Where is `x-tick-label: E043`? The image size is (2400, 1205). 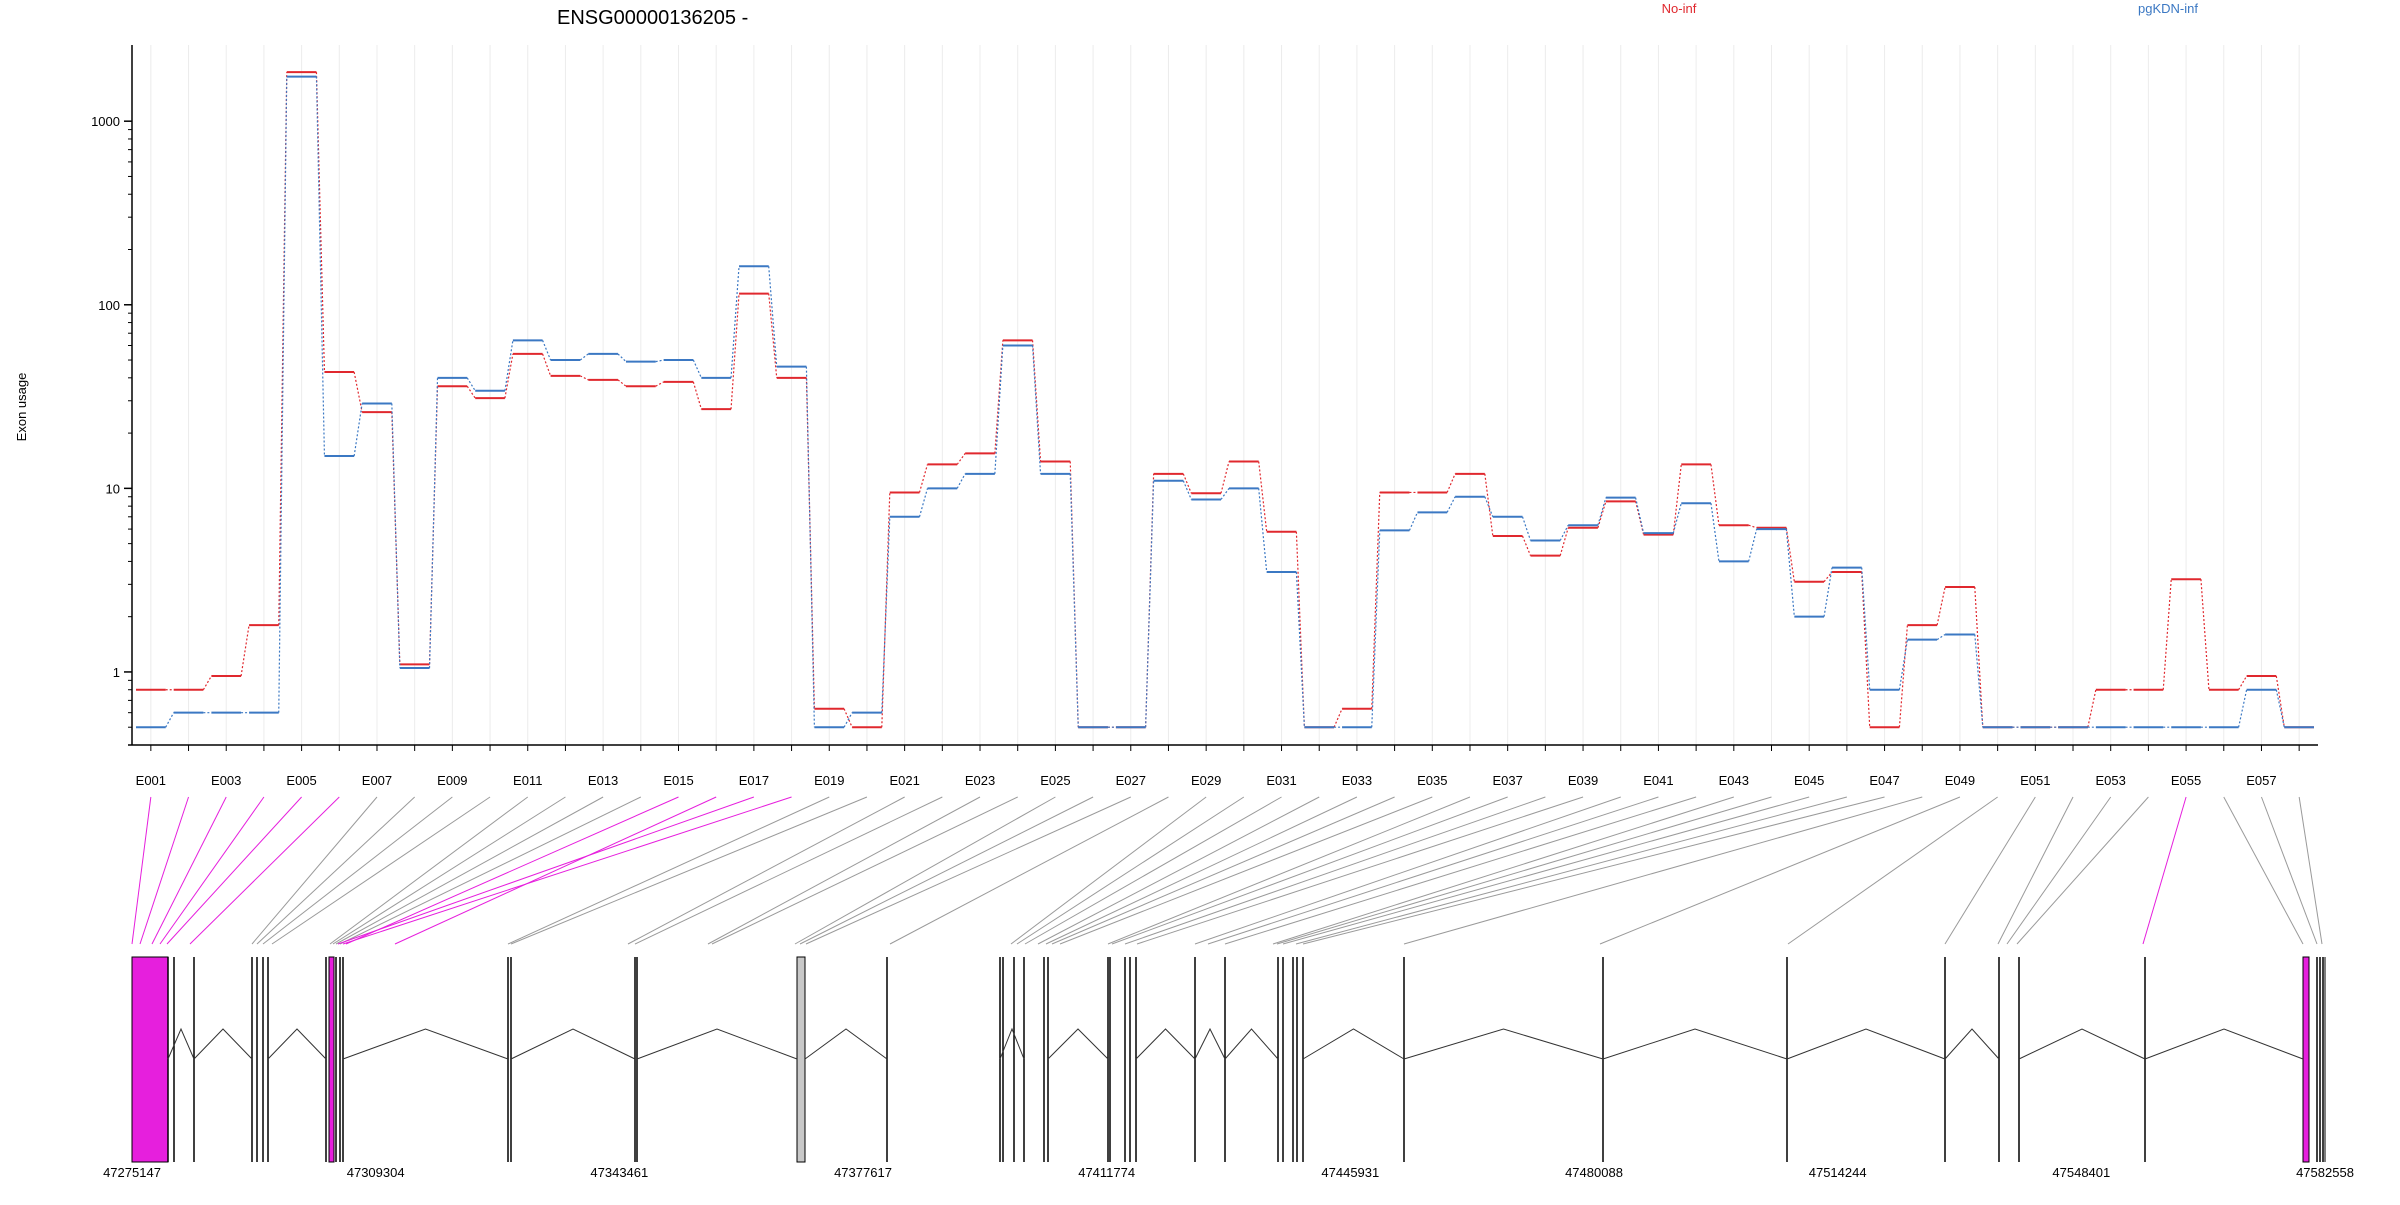 x-tick-label: E043 is located at coordinates (1734, 780).